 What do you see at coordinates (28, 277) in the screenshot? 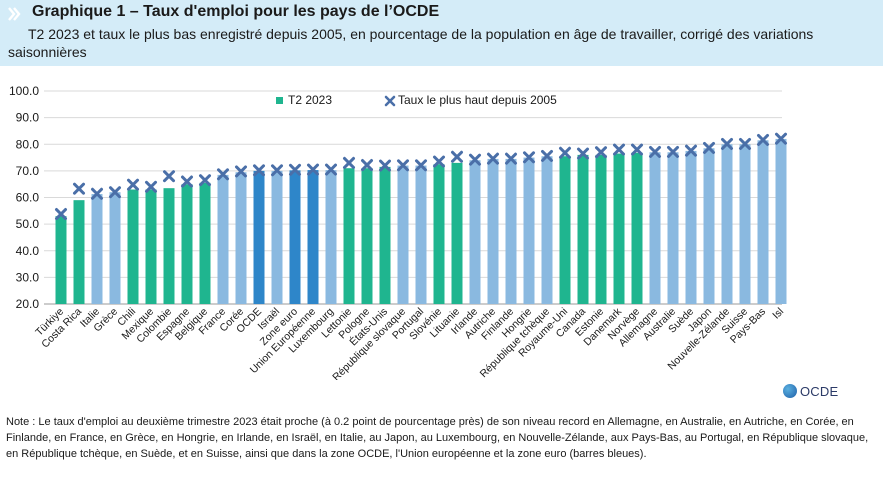
I see `y-tick-label: 30.0` at bounding box center [28, 277].